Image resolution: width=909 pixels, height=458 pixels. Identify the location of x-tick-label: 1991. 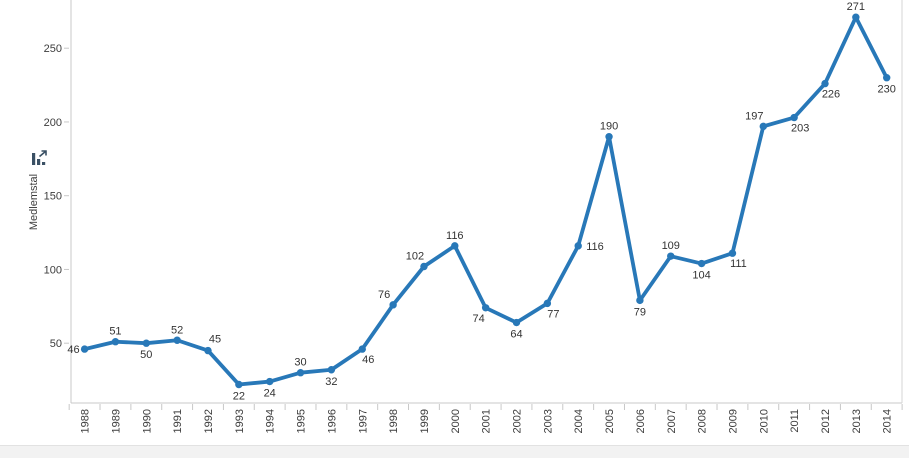
(178, 421).